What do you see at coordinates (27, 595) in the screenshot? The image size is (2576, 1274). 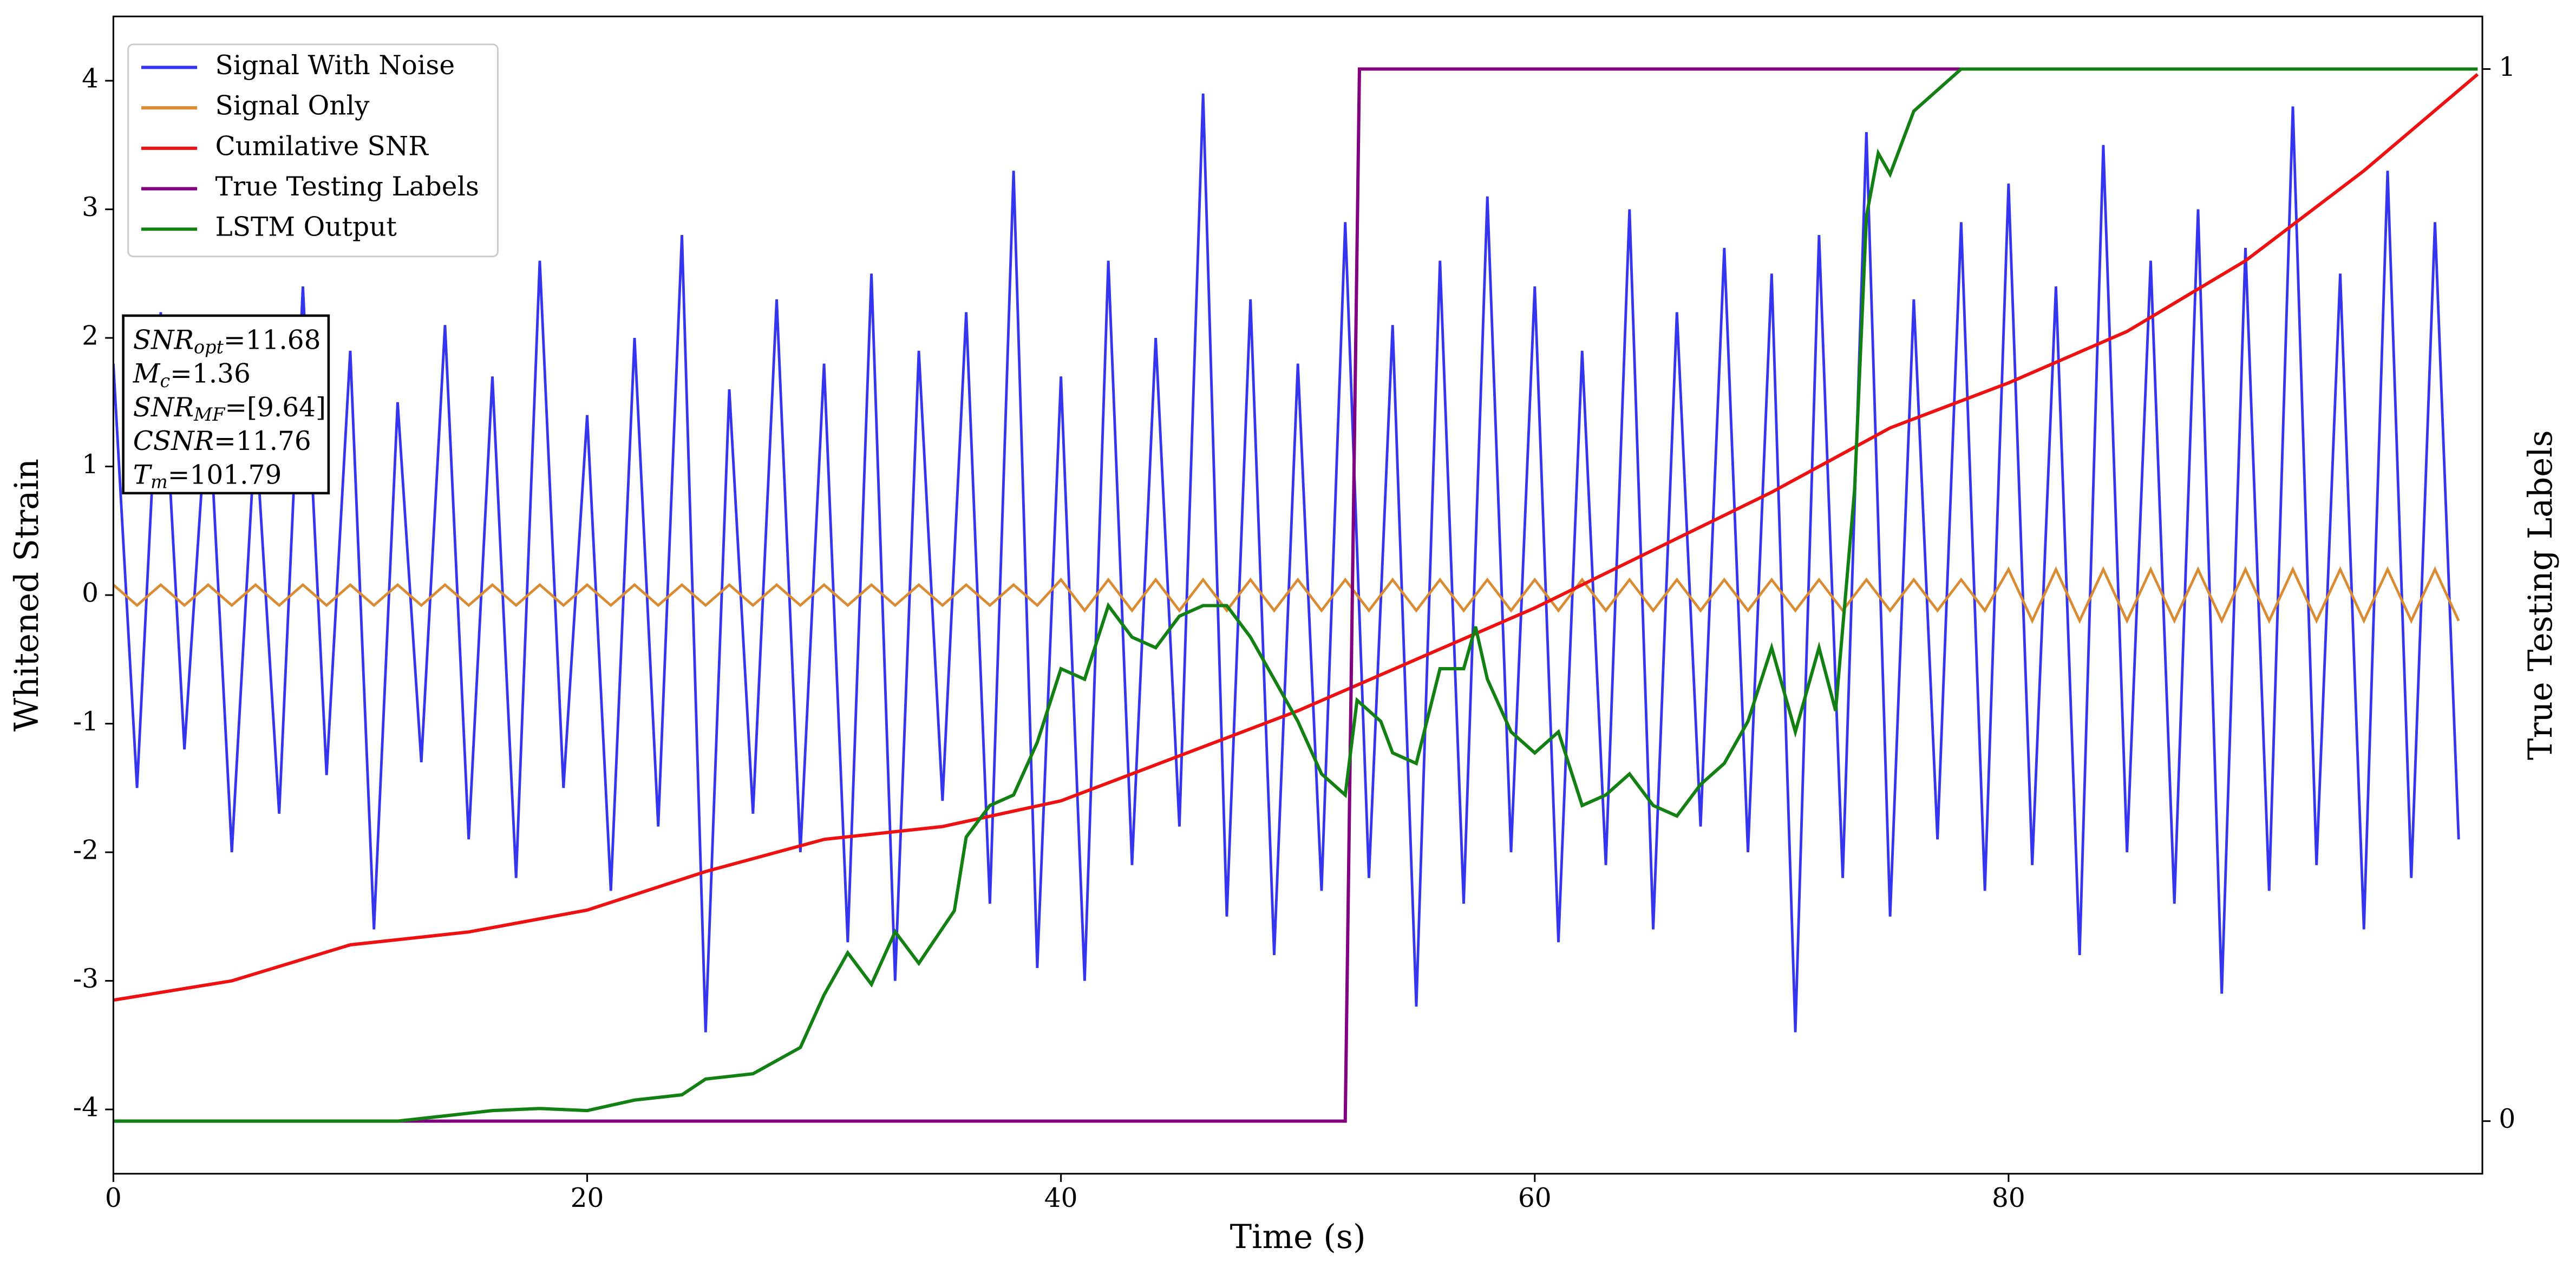 I see `y-axis-label: Whitened Strain` at bounding box center [27, 595].